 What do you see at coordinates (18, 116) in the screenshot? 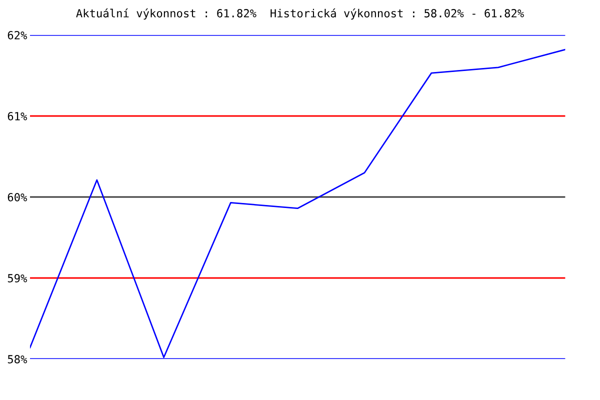
I see `y-tick-label: 61%` at bounding box center [18, 116].